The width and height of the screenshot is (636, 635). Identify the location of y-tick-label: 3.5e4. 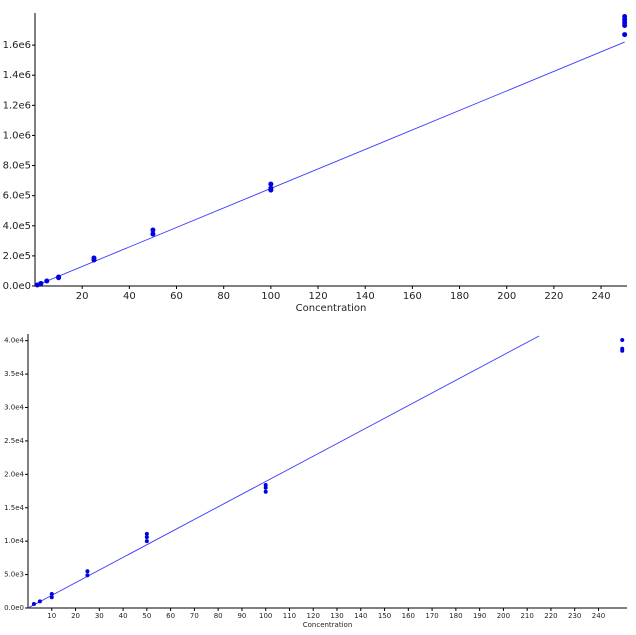
(14, 374).